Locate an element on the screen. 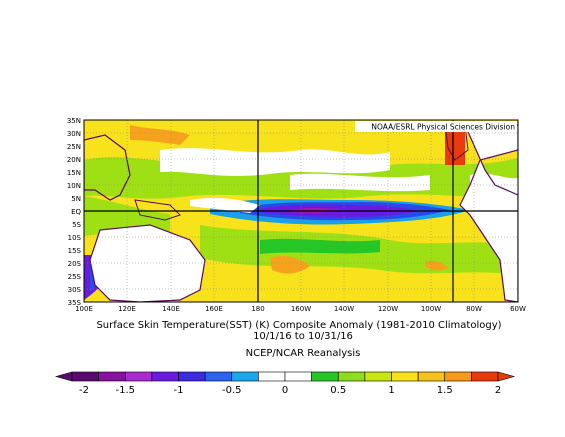 Image resolution: width=565 pixels, height=437 pixels. land-asia-coast is located at coordinates (107, 167).